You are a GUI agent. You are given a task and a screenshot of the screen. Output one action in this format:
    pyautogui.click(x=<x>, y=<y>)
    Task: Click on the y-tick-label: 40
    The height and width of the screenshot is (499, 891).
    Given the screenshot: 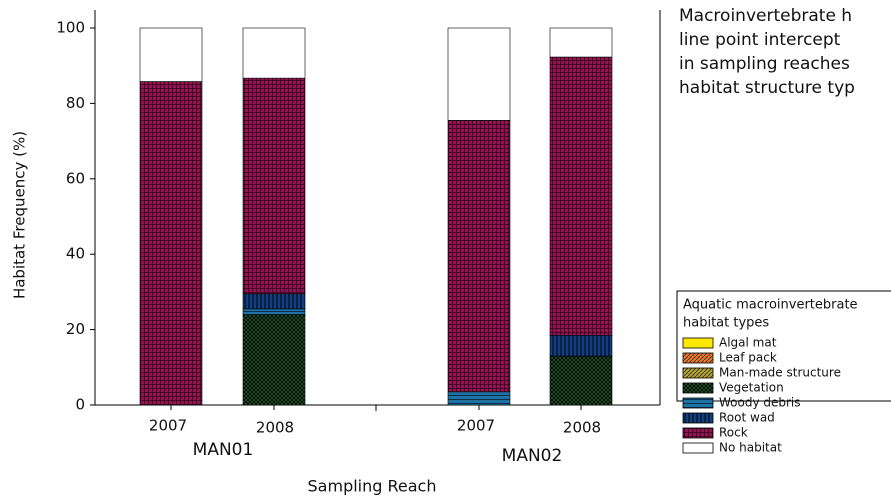 What is the action you would take?
    pyautogui.click(x=75, y=254)
    